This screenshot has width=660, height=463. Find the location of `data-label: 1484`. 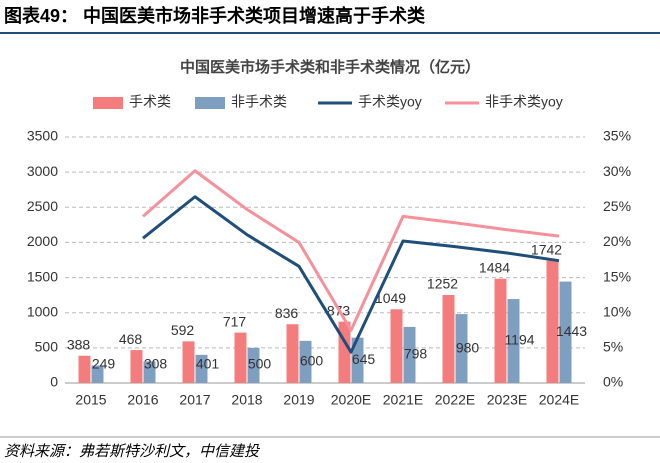

data-label: 1484 is located at coordinates (494, 267).